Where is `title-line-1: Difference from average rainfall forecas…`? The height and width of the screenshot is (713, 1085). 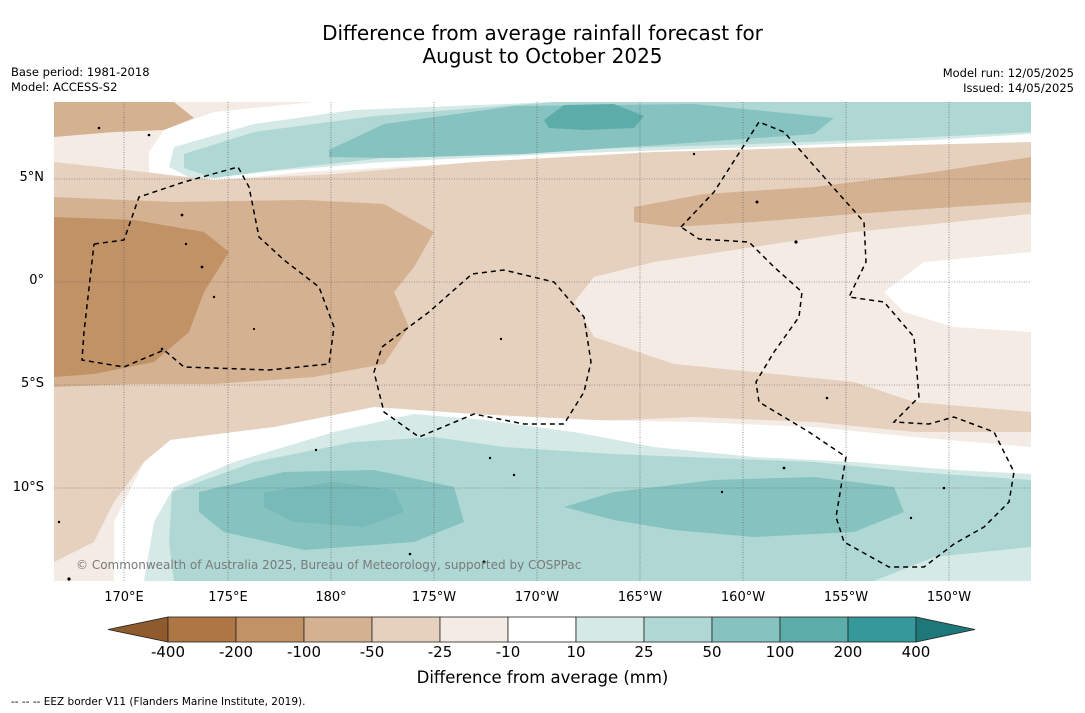 title-line-1: Difference from average rainfall forecas… is located at coordinates (542, 33).